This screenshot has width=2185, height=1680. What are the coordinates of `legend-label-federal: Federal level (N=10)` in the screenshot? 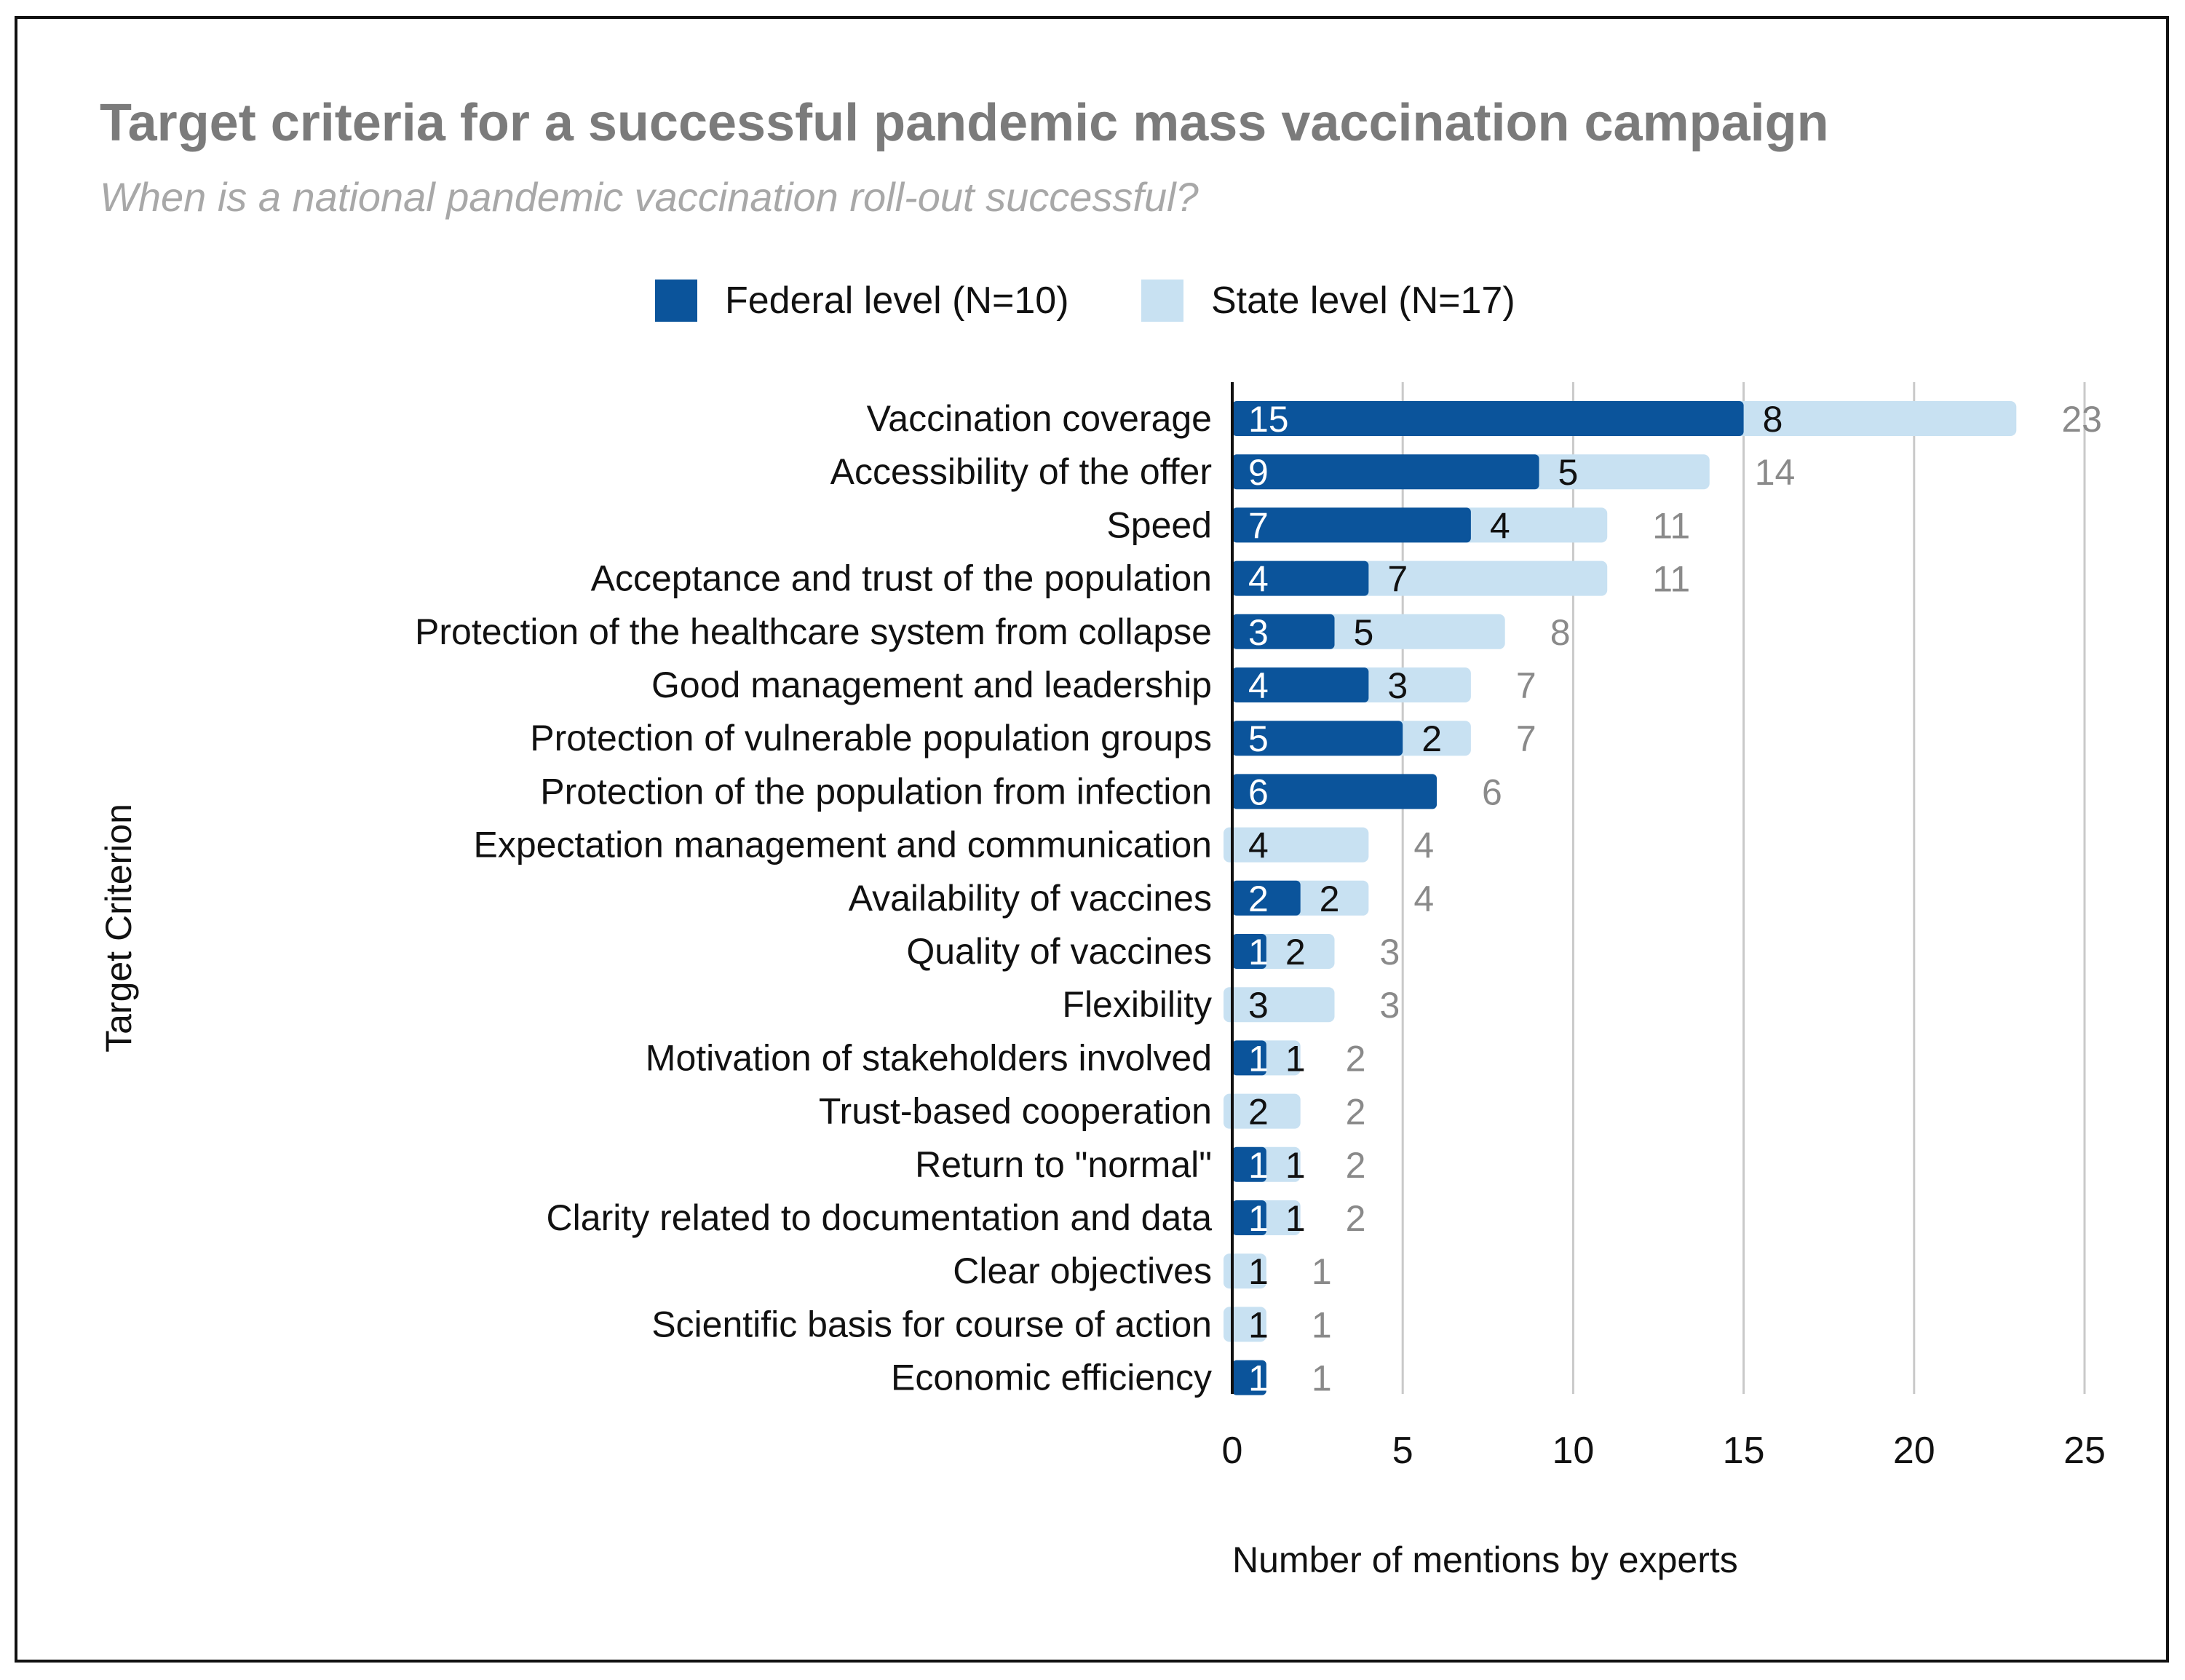 It's located at (897, 301).